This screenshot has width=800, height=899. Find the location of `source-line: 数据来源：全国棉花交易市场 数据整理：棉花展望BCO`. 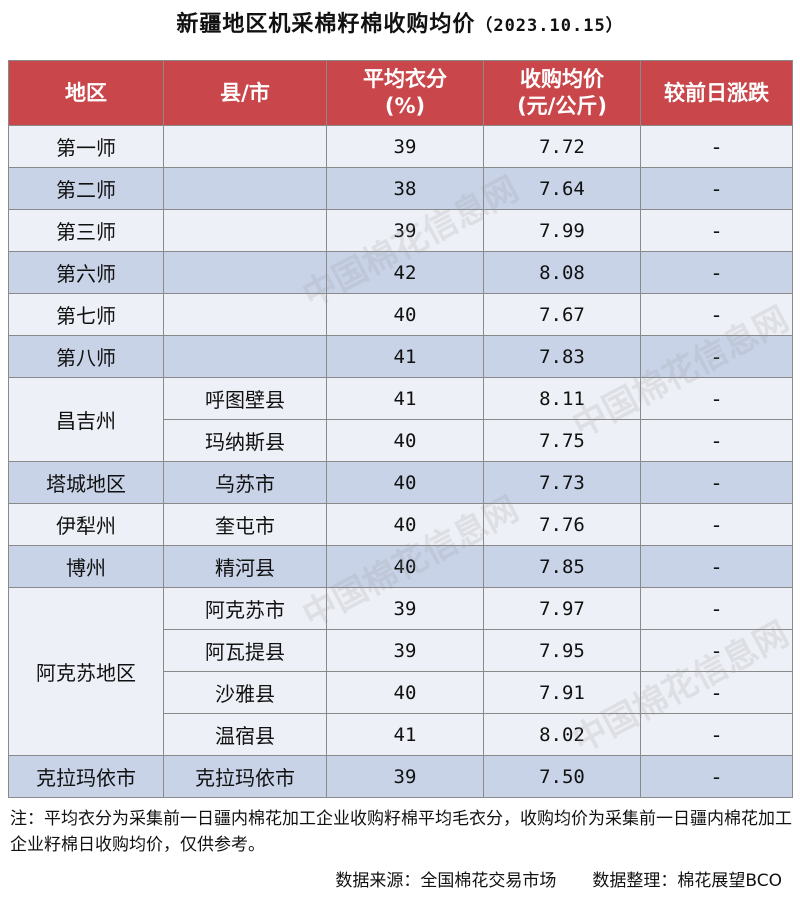

source-line: 数据来源：全国棉花交易市场 数据整理：棉花展望BCO is located at coordinates (558, 878).